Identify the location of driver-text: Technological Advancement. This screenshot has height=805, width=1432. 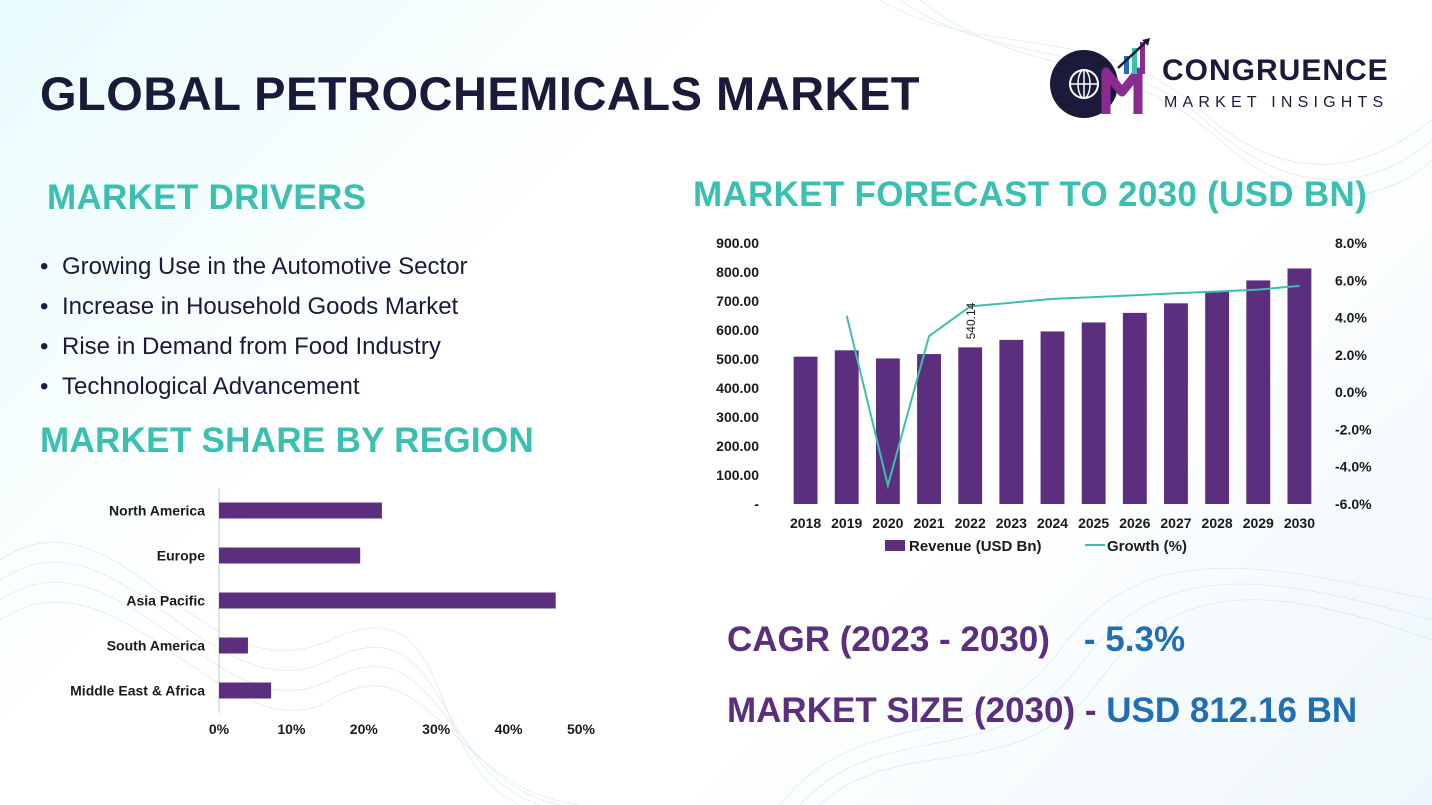
(211, 386).